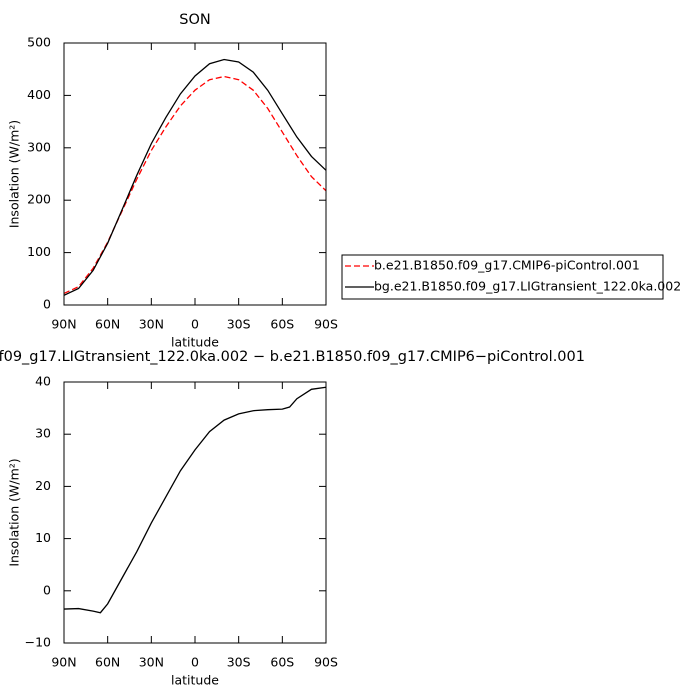 Image resolution: width=700 pixels, height=700 pixels. What do you see at coordinates (502, 277) in the screenshot?
I see `legend-box` at bounding box center [502, 277].